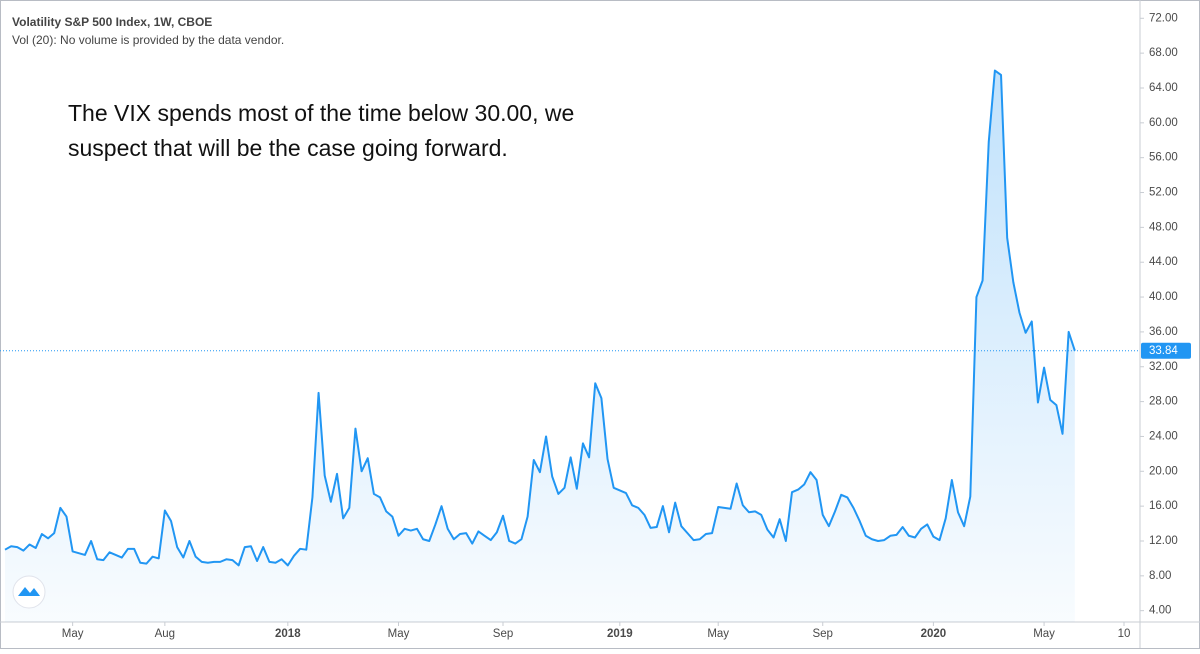 The width and height of the screenshot is (1200, 654). Describe the element at coordinates (1163, 53) in the screenshot. I see `y-tick-label: 68.00` at that location.